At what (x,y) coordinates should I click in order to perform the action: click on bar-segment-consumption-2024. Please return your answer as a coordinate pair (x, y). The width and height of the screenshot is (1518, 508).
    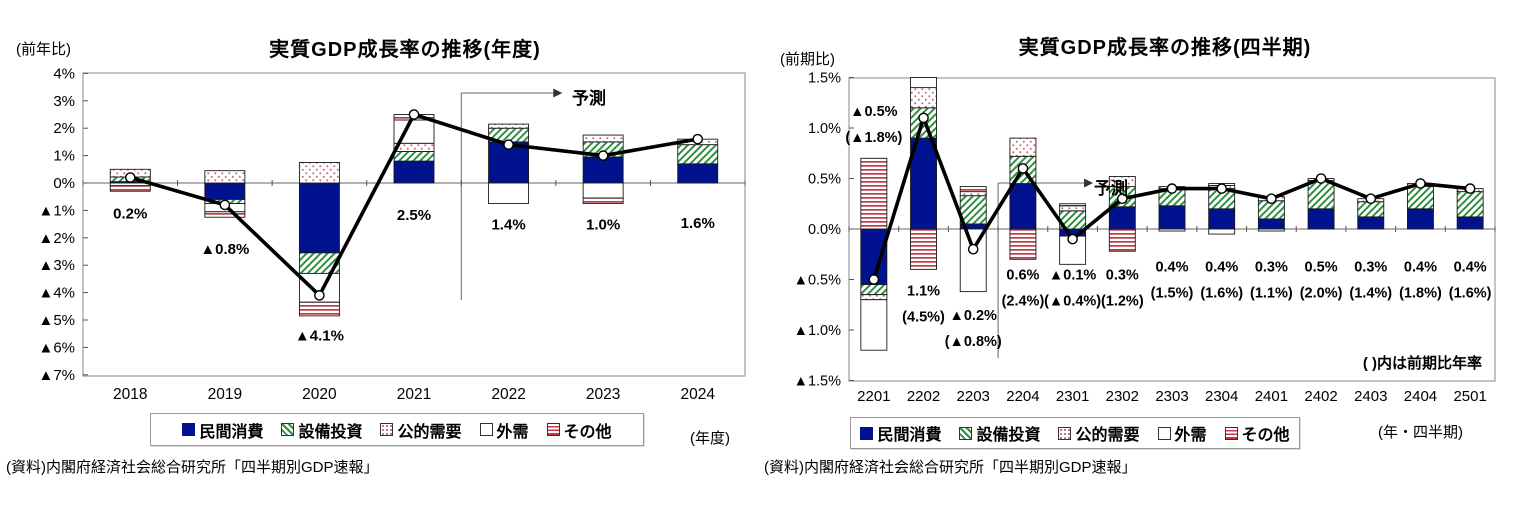
    Looking at the image, I should click on (698, 173).